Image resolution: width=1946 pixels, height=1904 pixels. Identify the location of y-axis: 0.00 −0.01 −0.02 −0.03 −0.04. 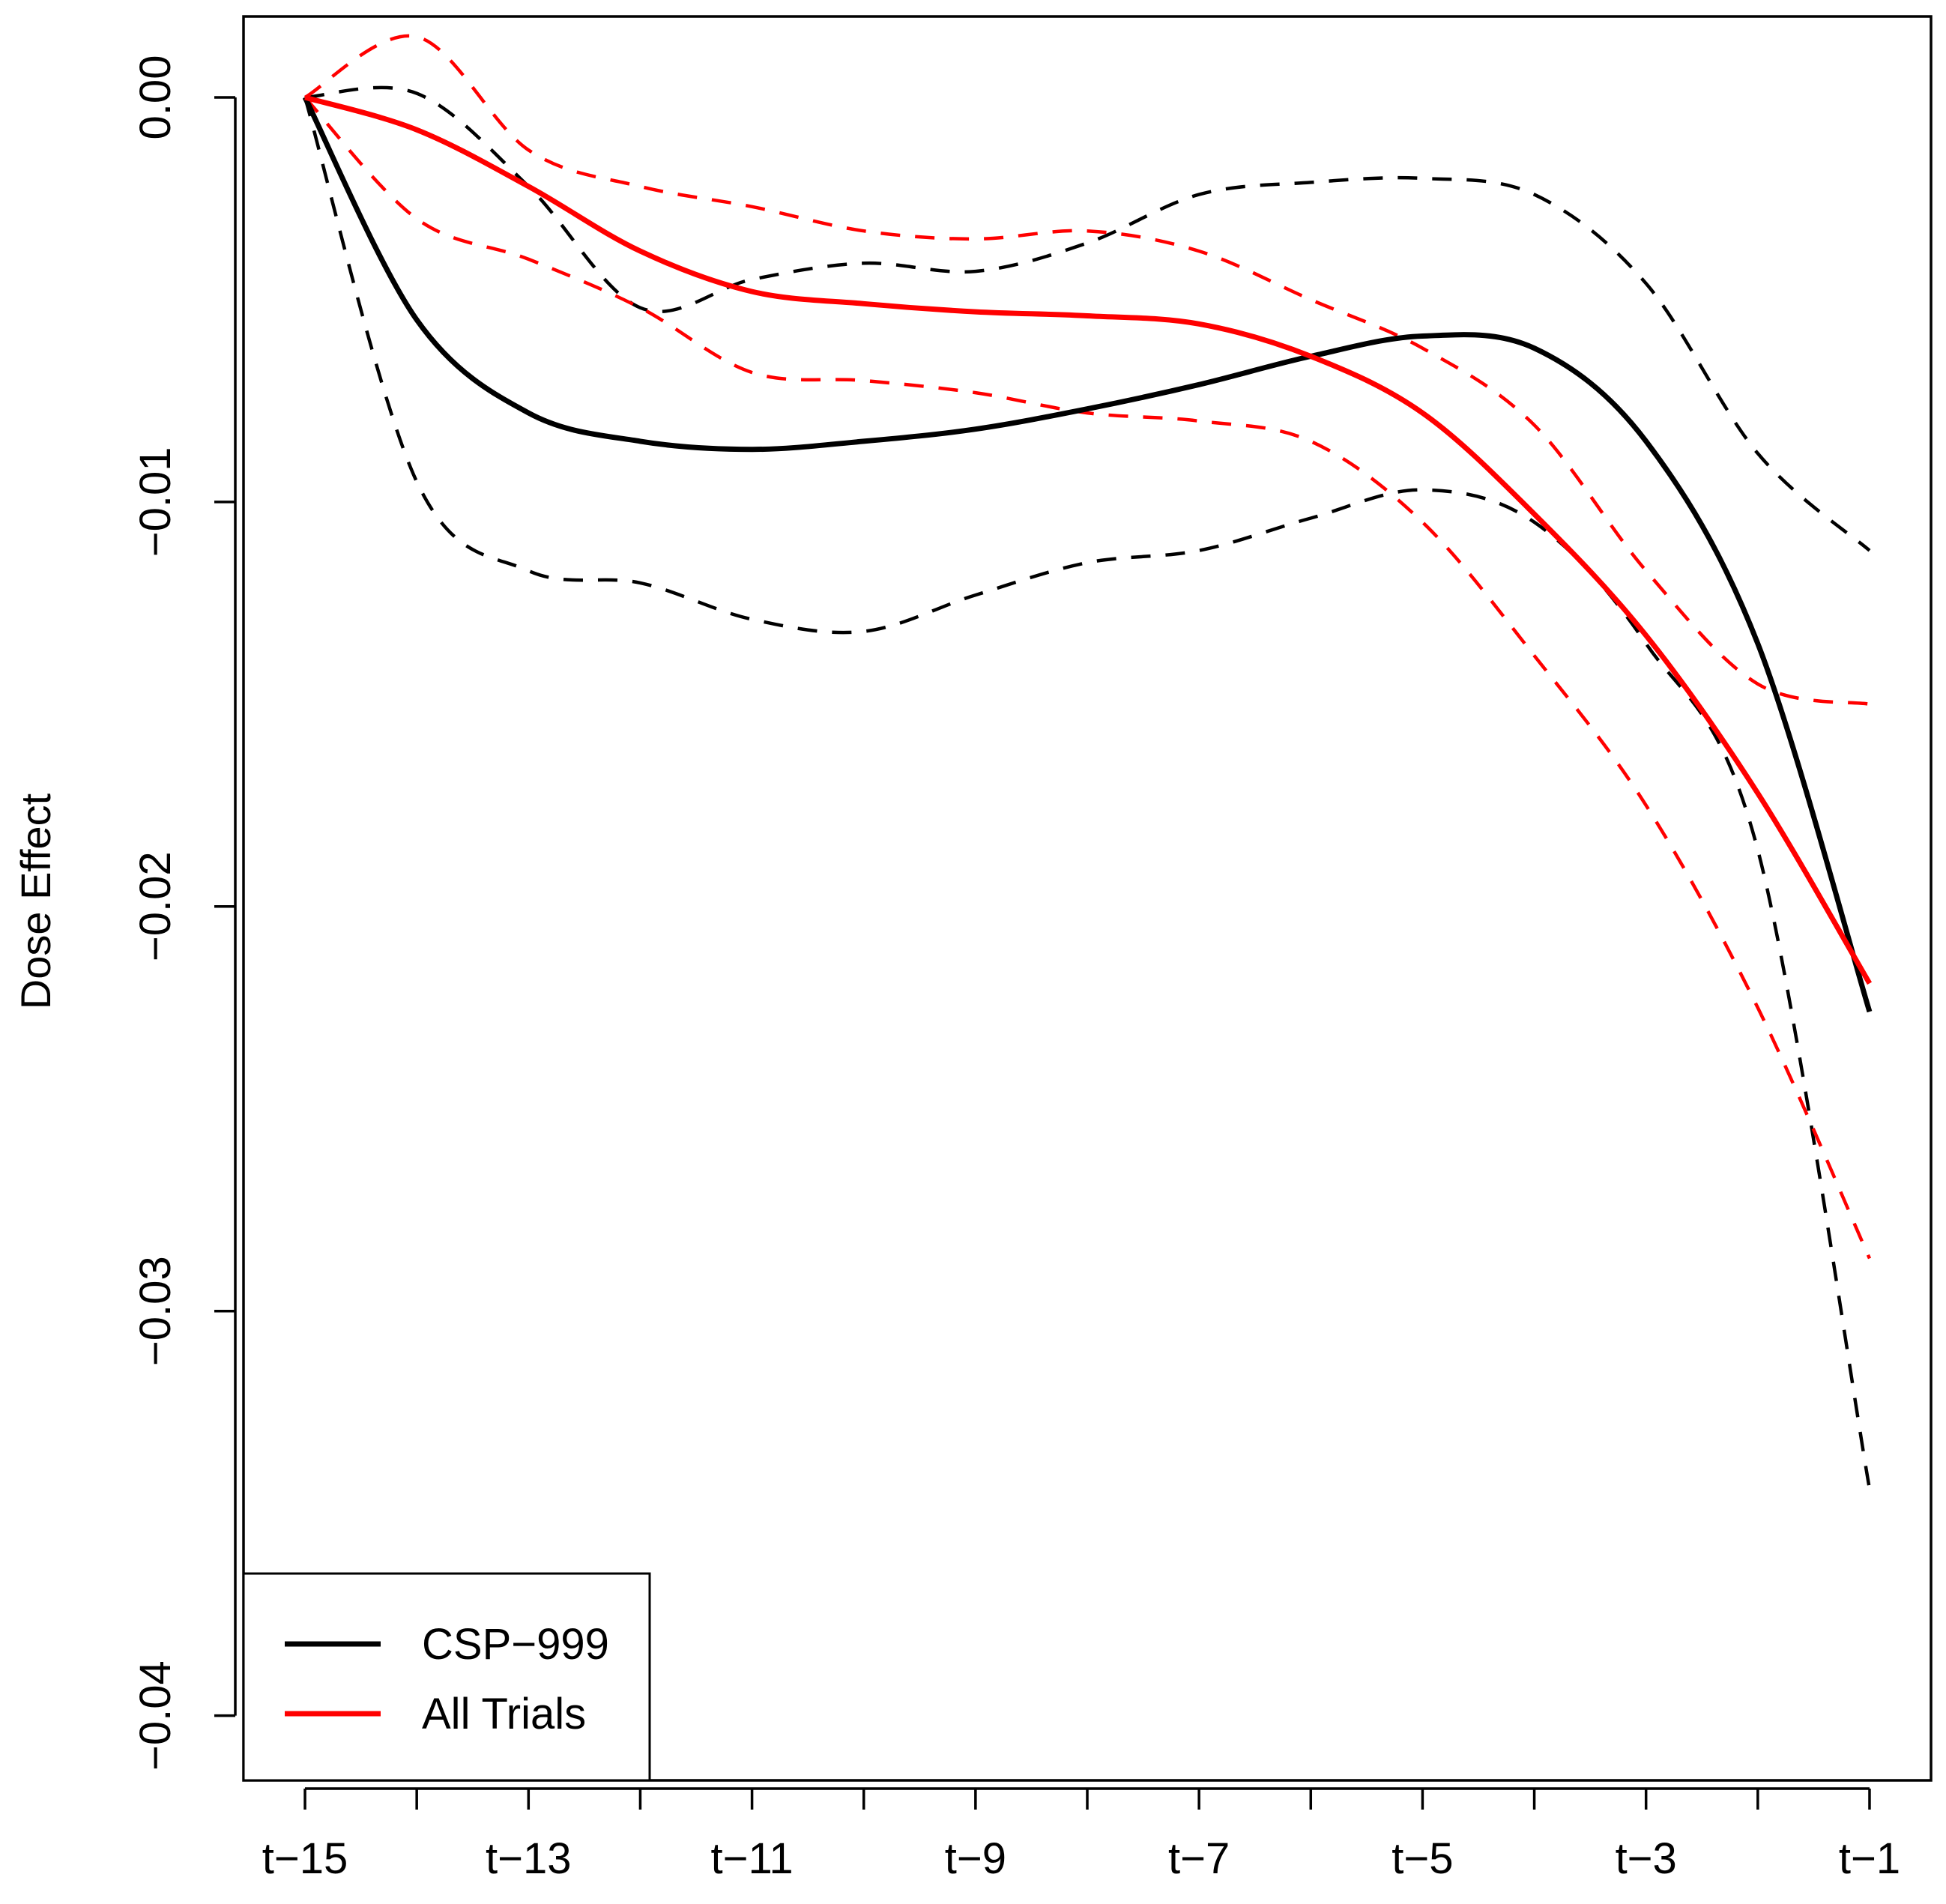
(184, 913).